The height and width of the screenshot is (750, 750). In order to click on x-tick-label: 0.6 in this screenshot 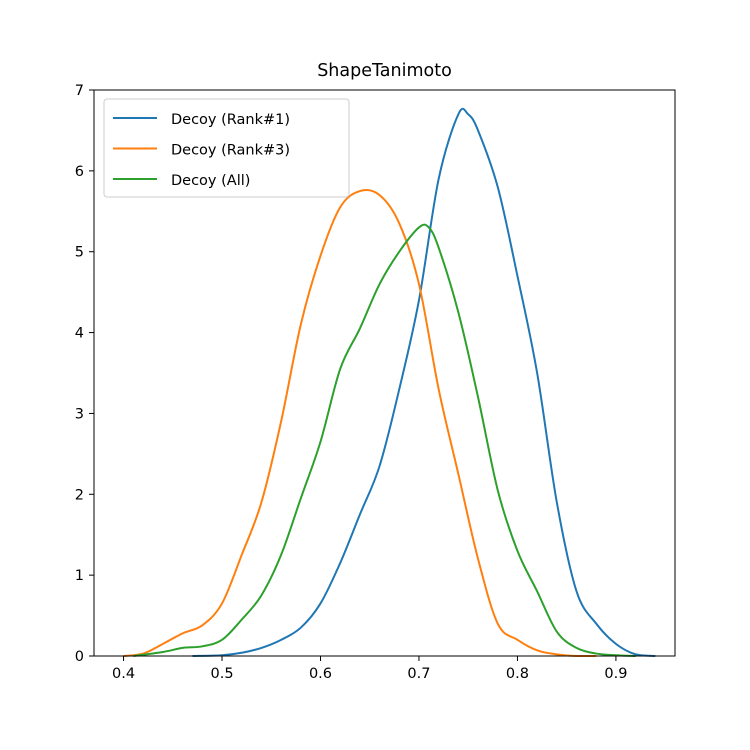, I will do `click(320, 674)`.